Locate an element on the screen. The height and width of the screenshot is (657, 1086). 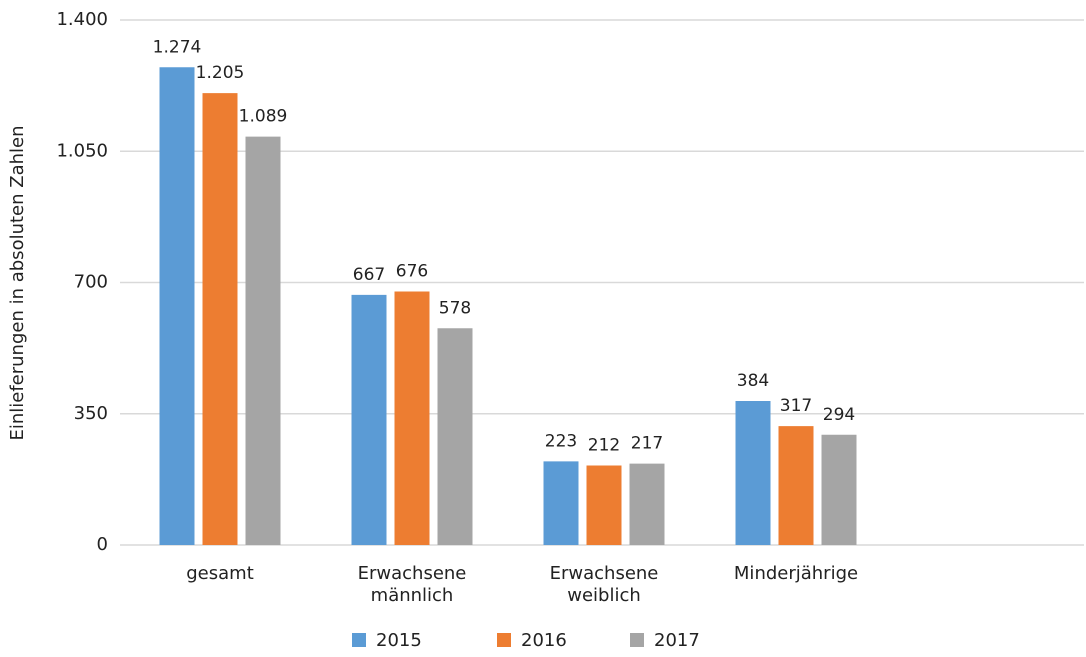
data-label: 667 is located at coordinates (369, 275).